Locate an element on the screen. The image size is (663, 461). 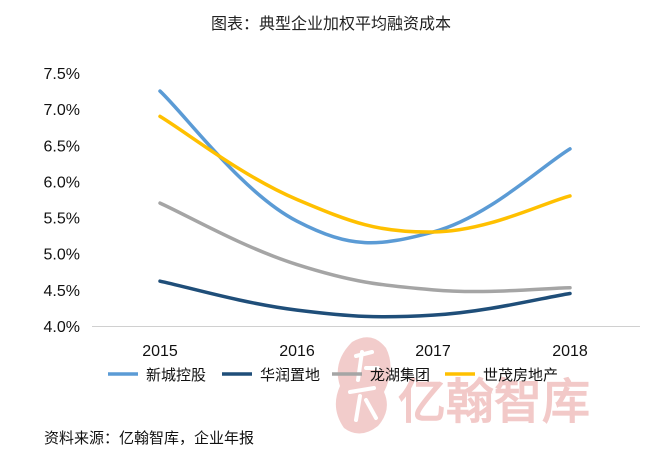
legend-item: 华润置地 is located at coordinates (271, 375).